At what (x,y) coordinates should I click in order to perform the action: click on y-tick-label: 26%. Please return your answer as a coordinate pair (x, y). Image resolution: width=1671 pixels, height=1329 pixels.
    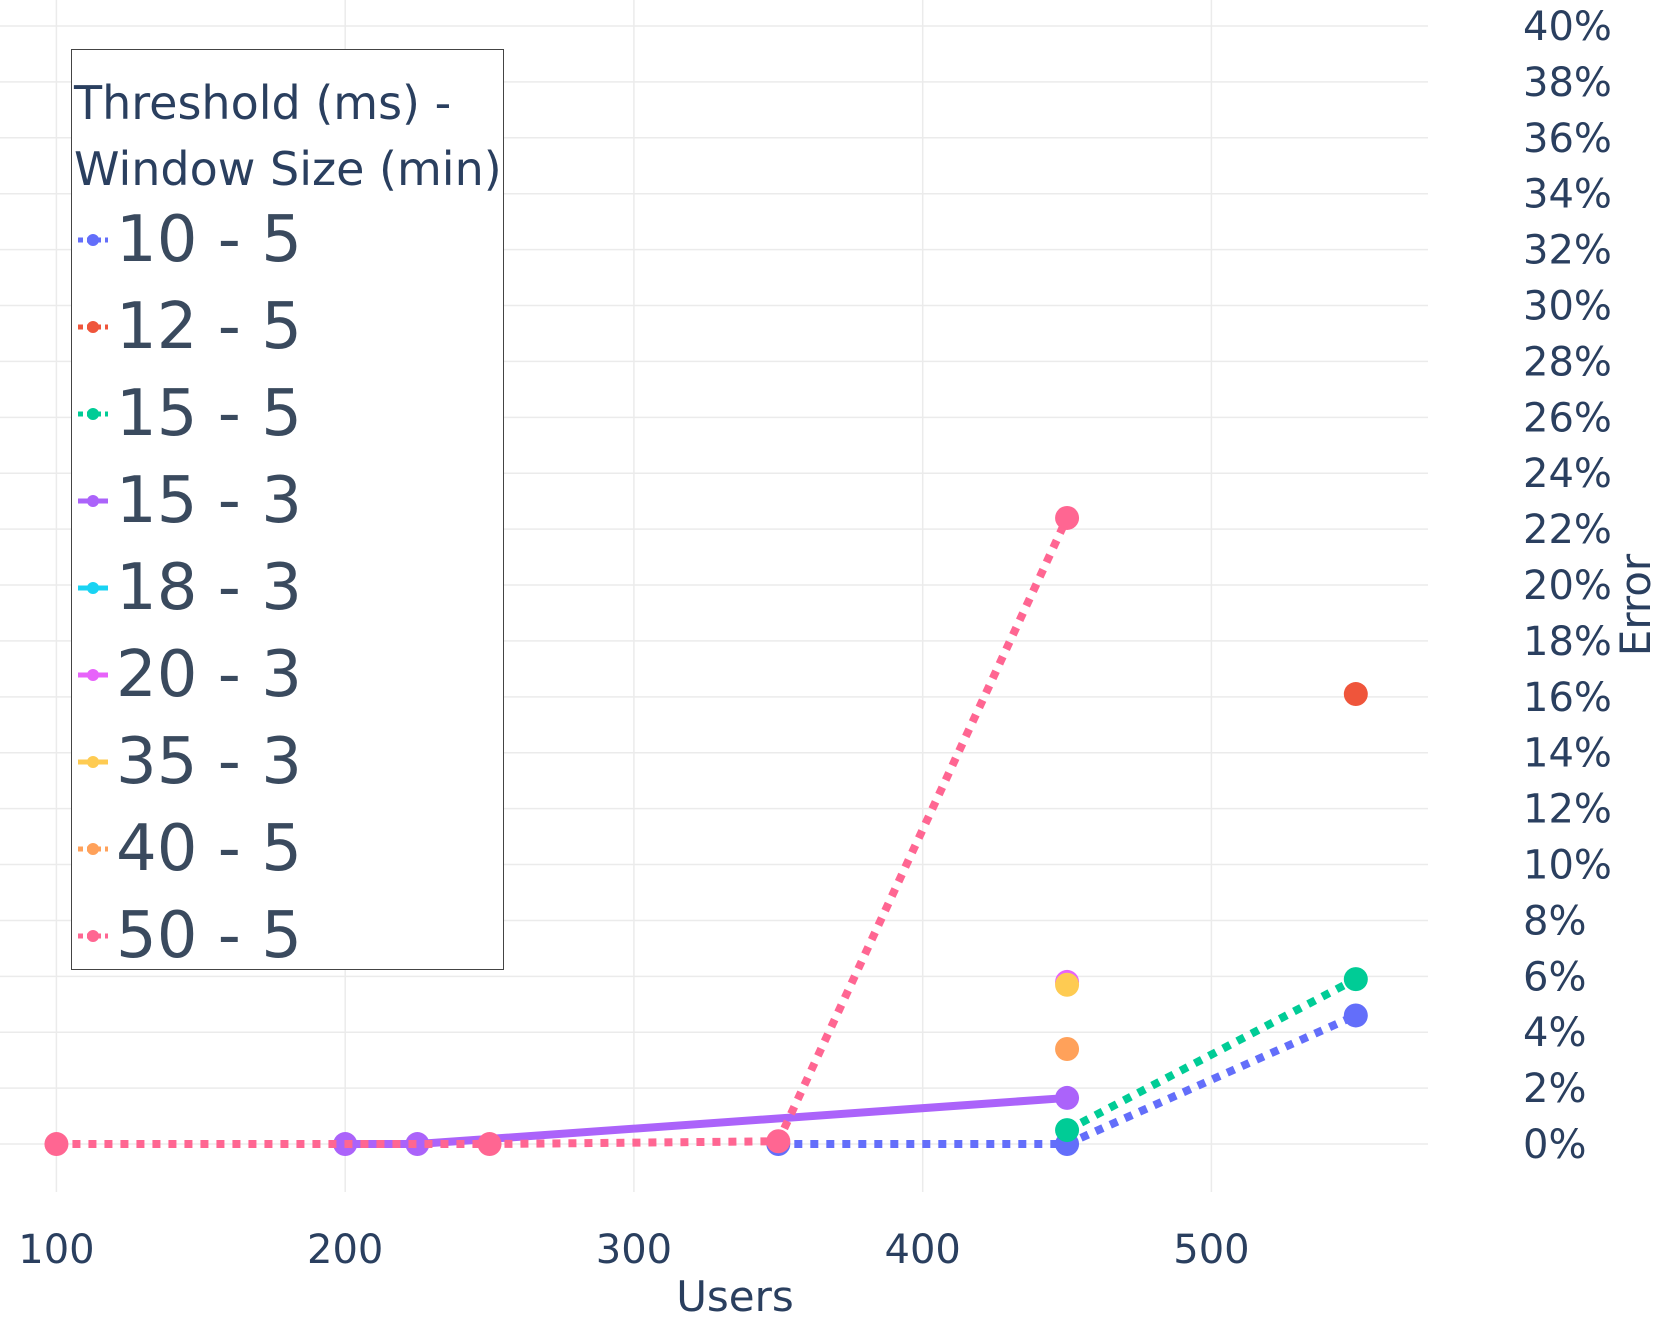
    Looking at the image, I should click on (1567, 418).